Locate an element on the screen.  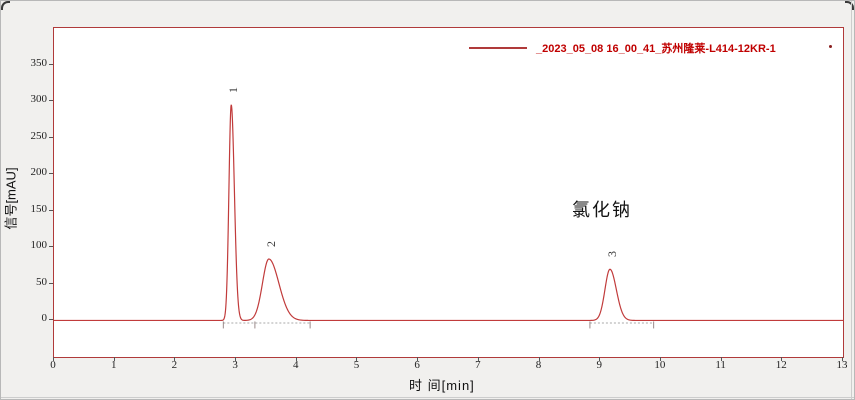
legend-sample-name: _2023_05_08 16_00_41_苏州隆莱-L414-12KR-1 is located at coordinates (656, 48).